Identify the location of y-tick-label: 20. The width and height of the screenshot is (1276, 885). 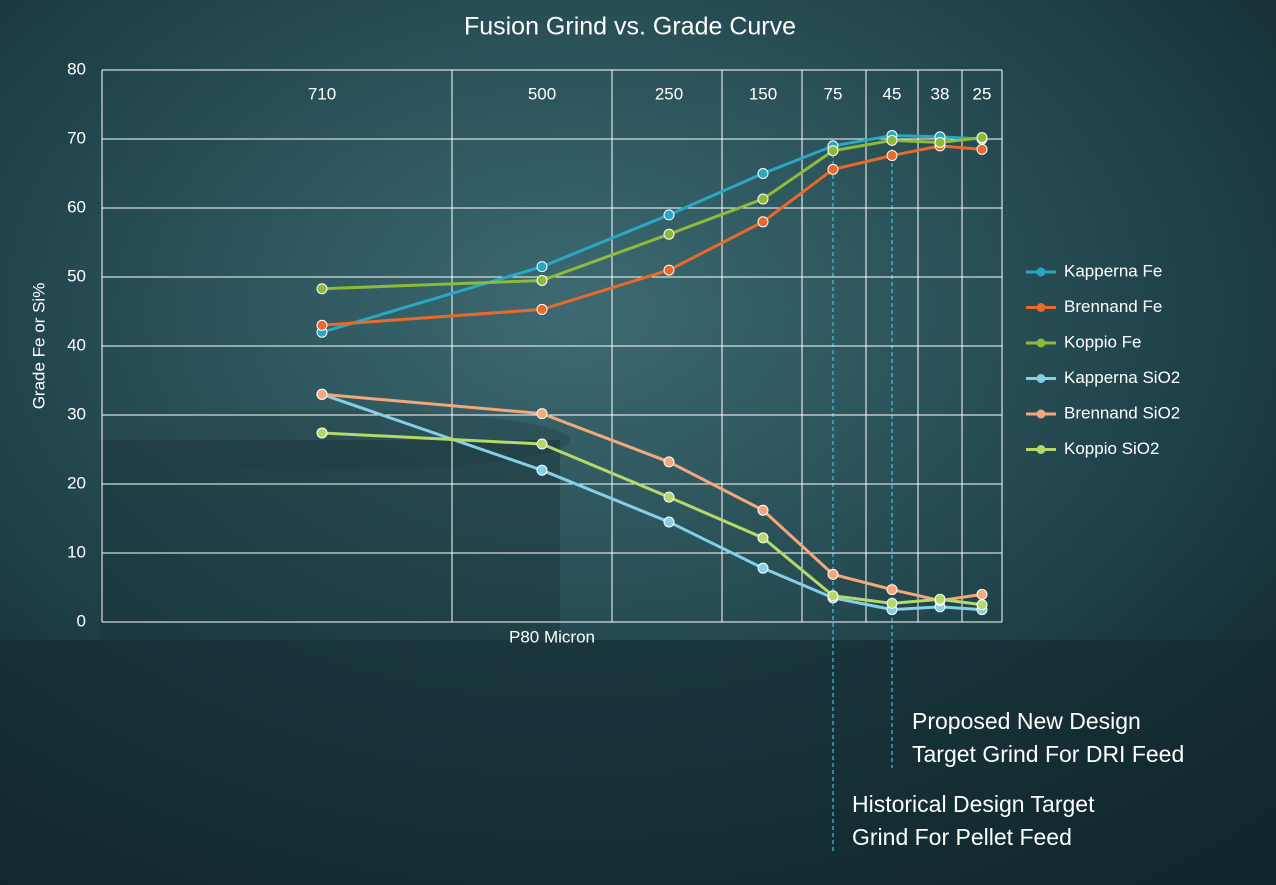
(76, 482).